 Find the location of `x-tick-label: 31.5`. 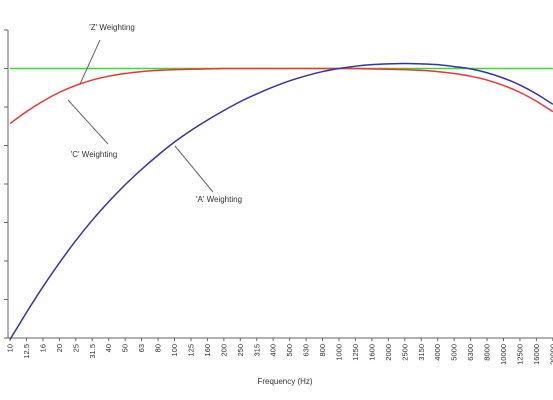

x-tick-label: 31.5 is located at coordinates (92, 351).